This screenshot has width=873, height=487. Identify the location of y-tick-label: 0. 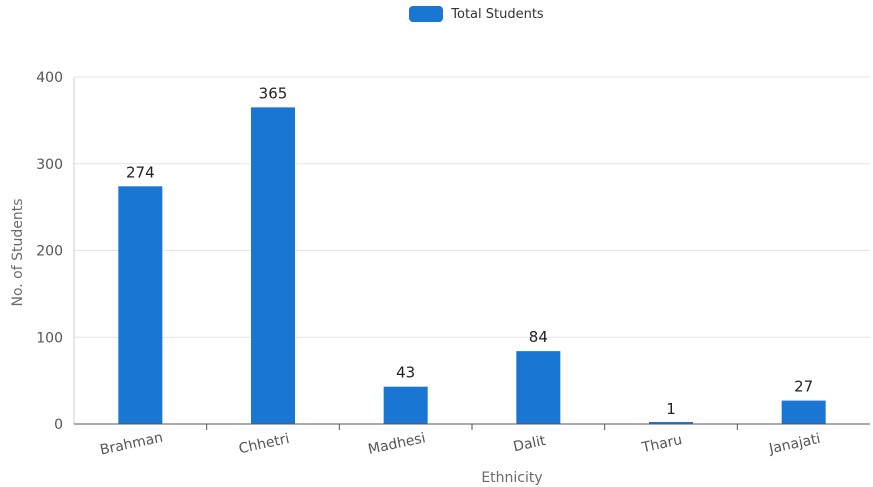
(58, 425).